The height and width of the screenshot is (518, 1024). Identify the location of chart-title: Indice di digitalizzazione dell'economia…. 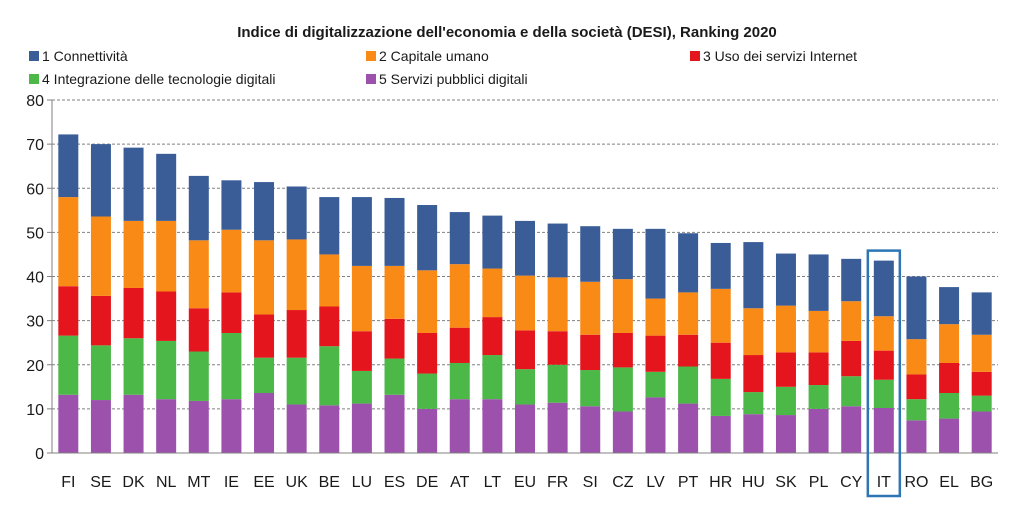
(507, 32).